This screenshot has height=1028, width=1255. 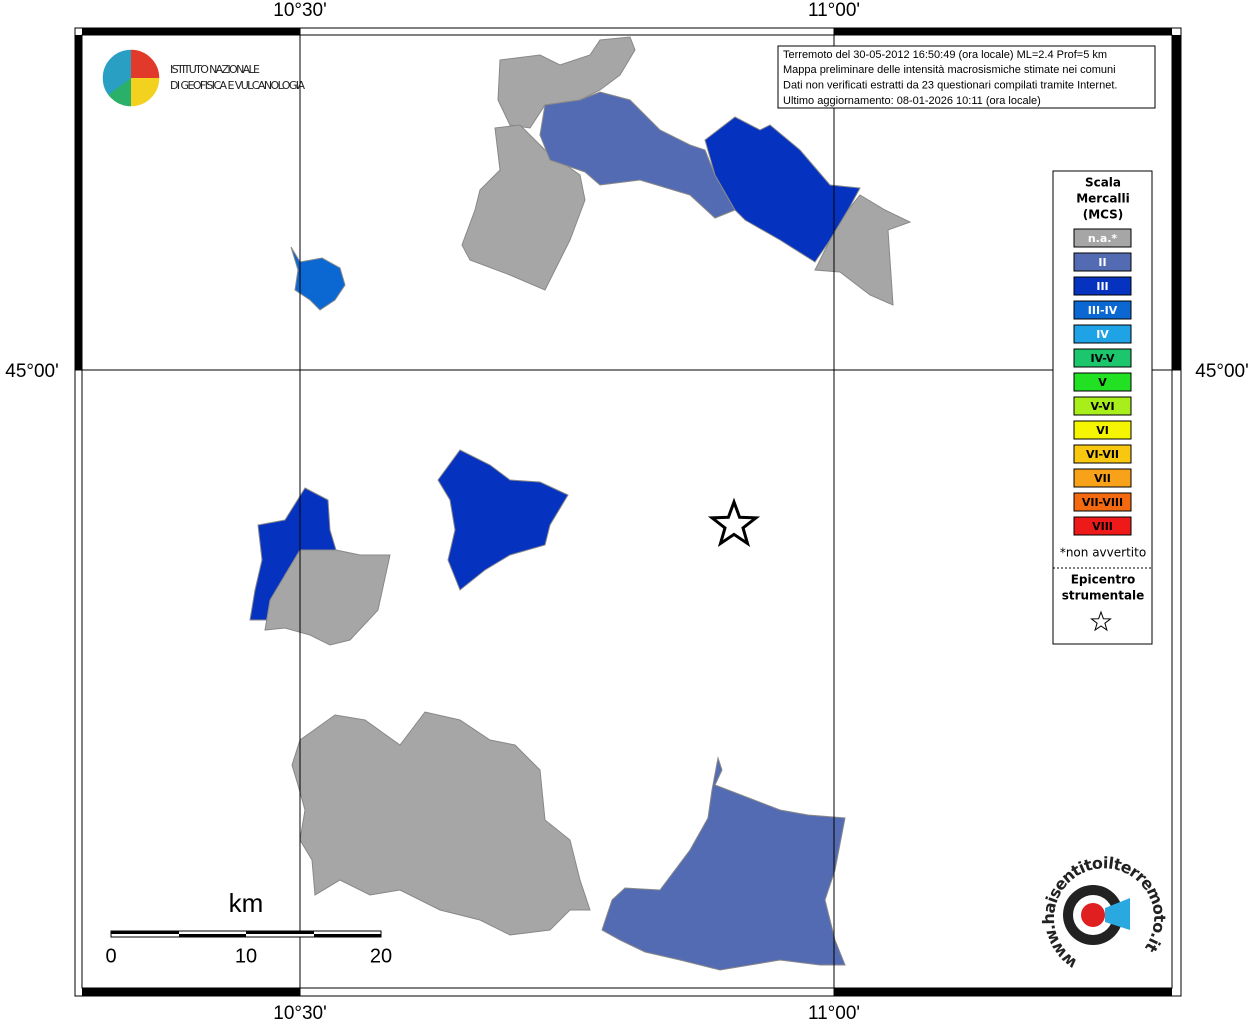 What do you see at coordinates (248, 927) in the screenshot?
I see `scale-bar: km 0 10 20` at bounding box center [248, 927].